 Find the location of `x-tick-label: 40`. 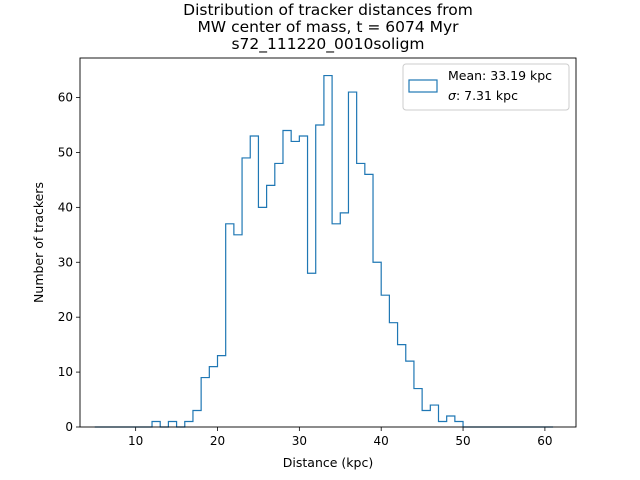

x-tick-label: 40 is located at coordinates (381, 441).